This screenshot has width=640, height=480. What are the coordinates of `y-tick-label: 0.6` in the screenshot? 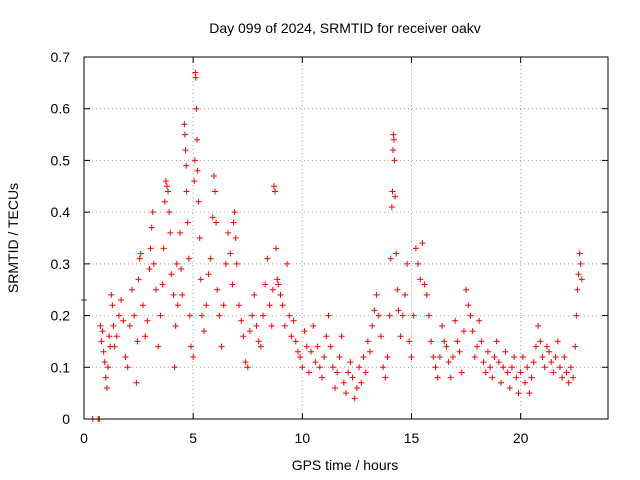 It's located at (61, 109).